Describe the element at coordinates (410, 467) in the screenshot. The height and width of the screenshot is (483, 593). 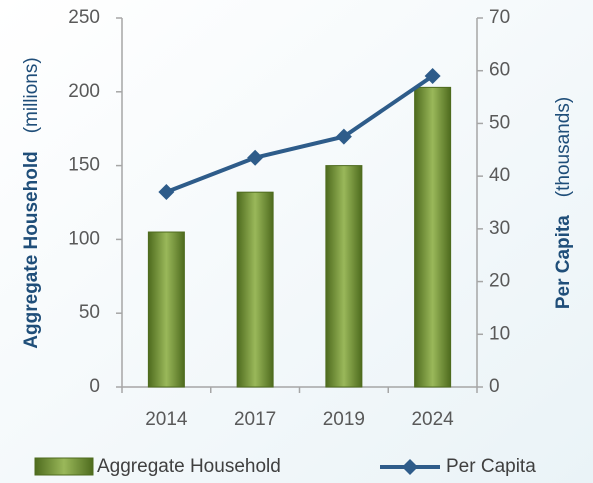
I see `legend-marker` at that location.